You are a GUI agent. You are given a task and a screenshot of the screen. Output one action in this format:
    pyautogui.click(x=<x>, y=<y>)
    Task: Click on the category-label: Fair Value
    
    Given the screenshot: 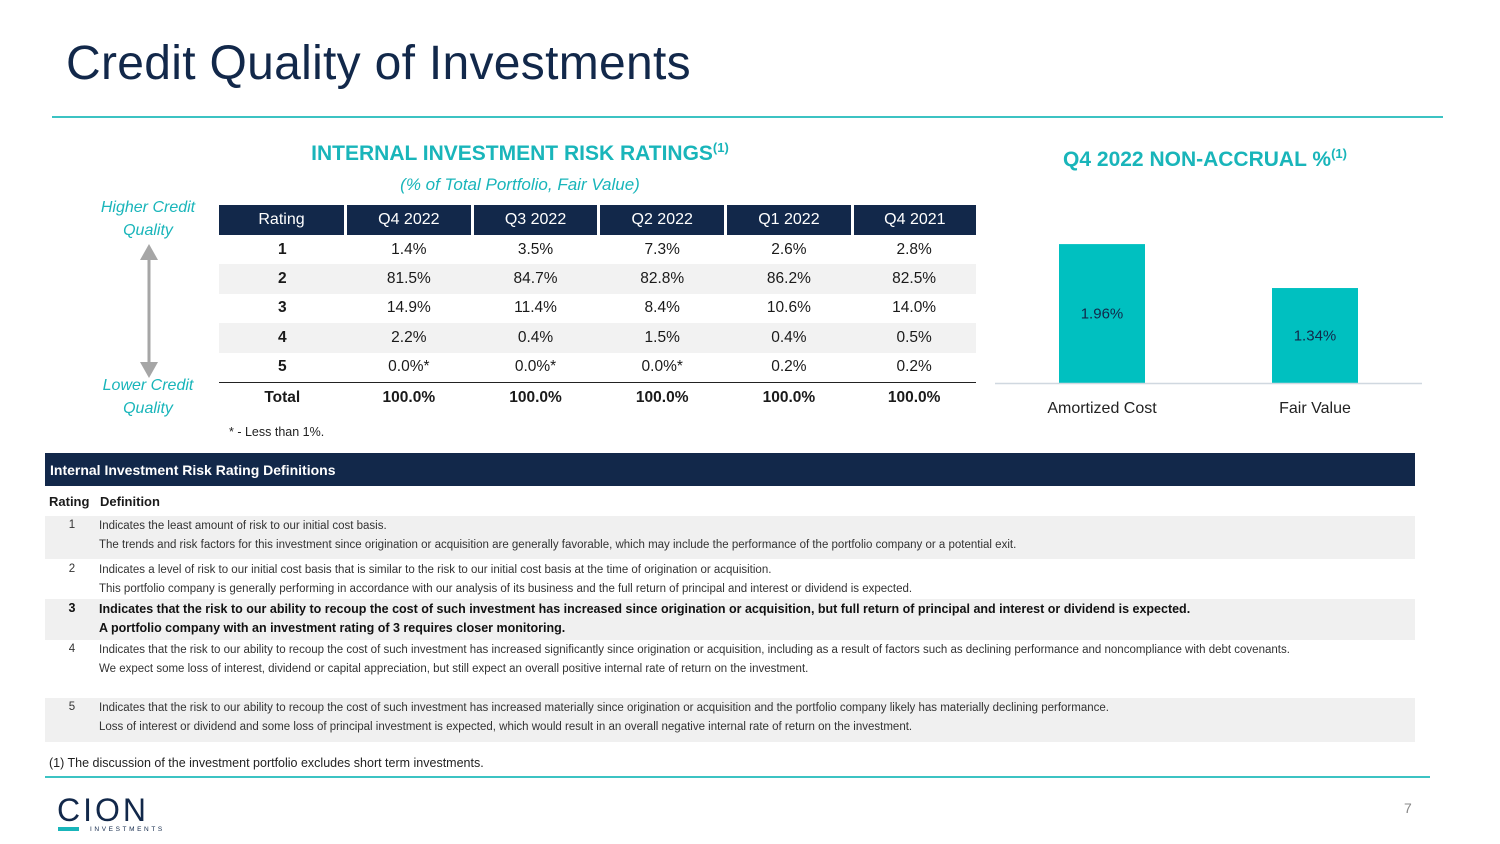 What is the action you would take?
    pyautogui.click(x=1315, y=408)
    